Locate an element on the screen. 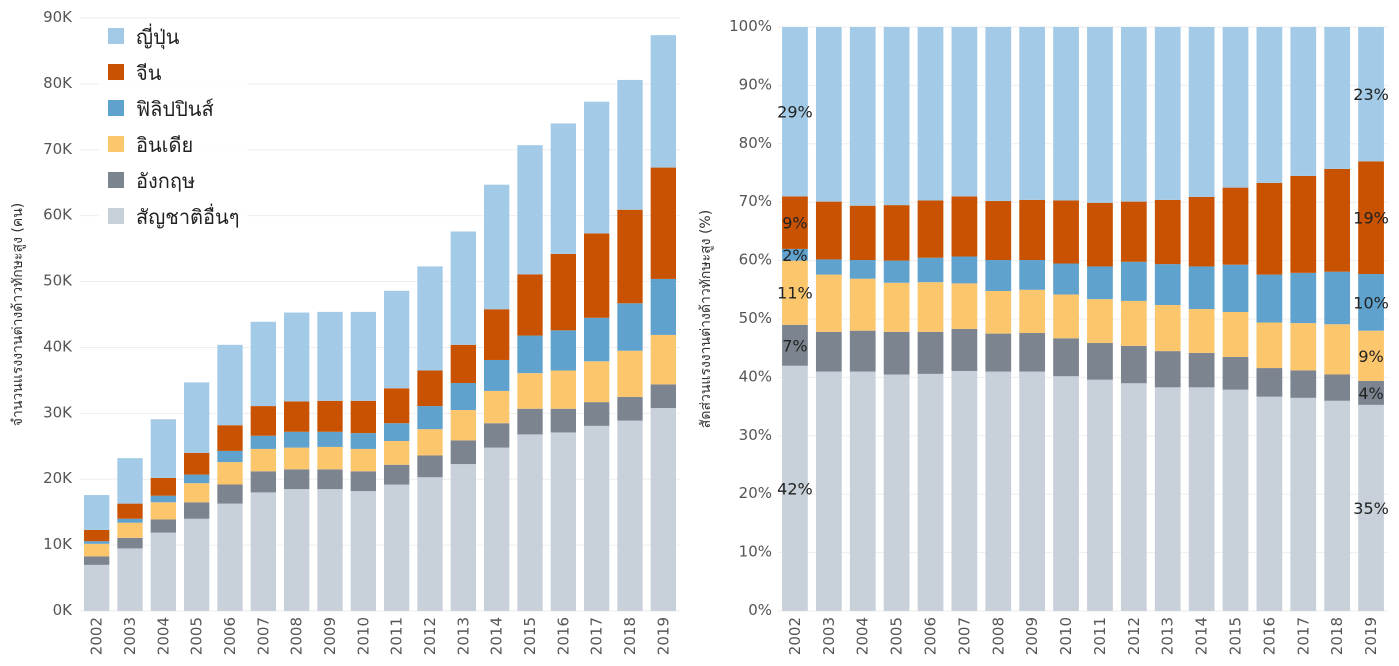 This screenshot has height=666, width=1399. bar-segment-2006-อังกฤษ is located at coordinates (230, 494).